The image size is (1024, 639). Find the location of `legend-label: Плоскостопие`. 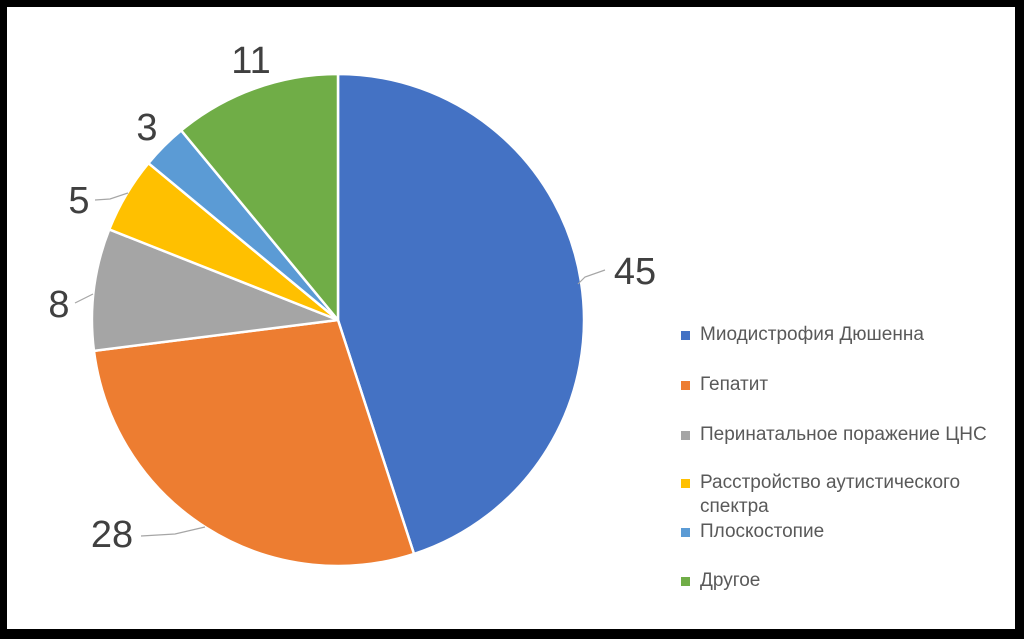

legend-label: Плоскостопие is located at coordinates (762, 531).